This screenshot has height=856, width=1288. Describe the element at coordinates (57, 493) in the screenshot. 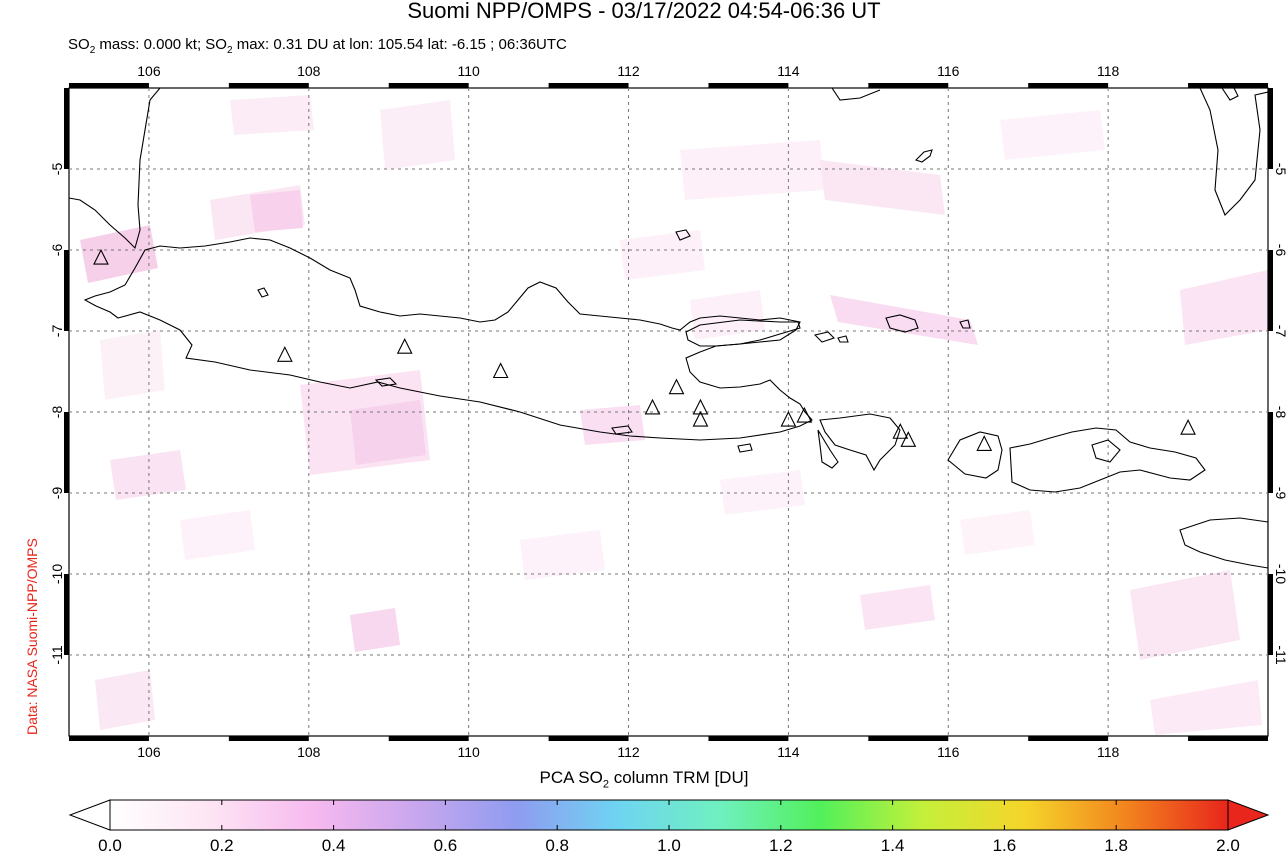

I see `lat-label-left: -9` at that location.